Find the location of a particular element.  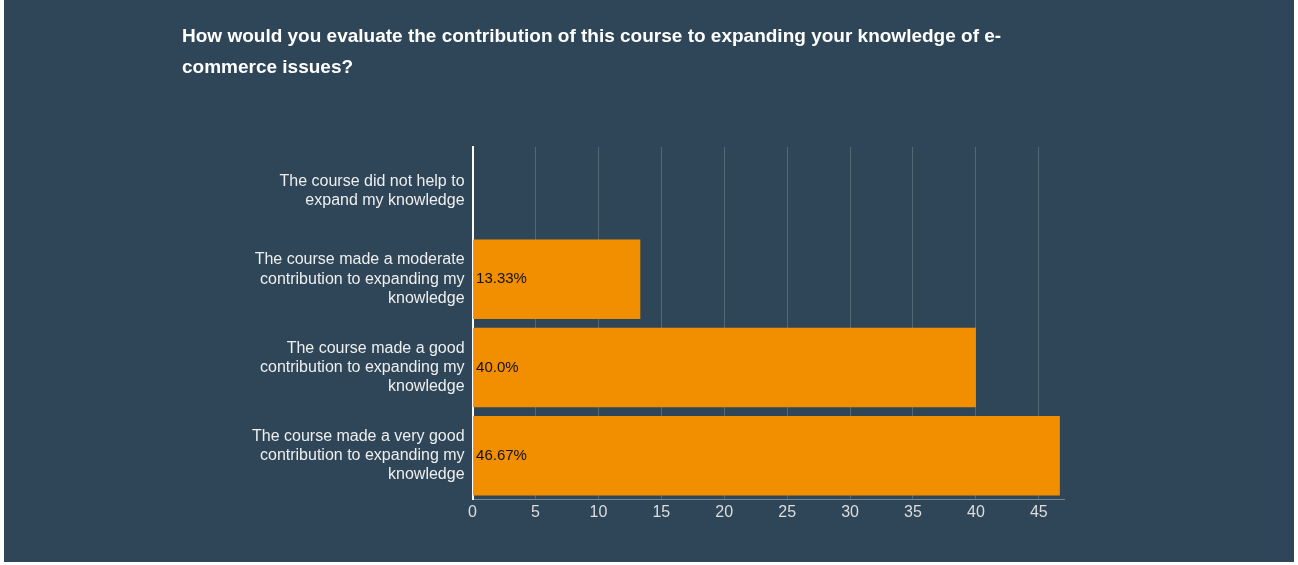

x-tick-label: 0 is located at coordinates (473, 511).